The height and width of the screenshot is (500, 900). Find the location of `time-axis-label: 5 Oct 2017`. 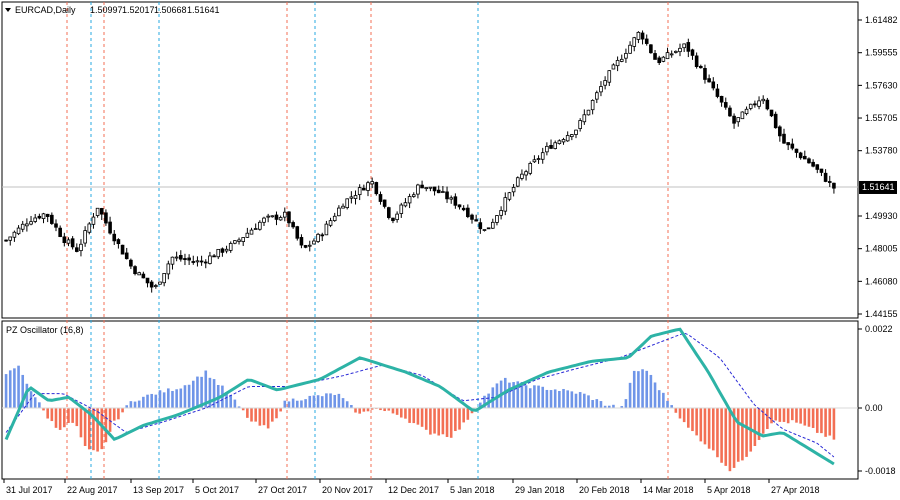

time-axis-label: 5 Oct 2017 is located at coordinates (217, 490).